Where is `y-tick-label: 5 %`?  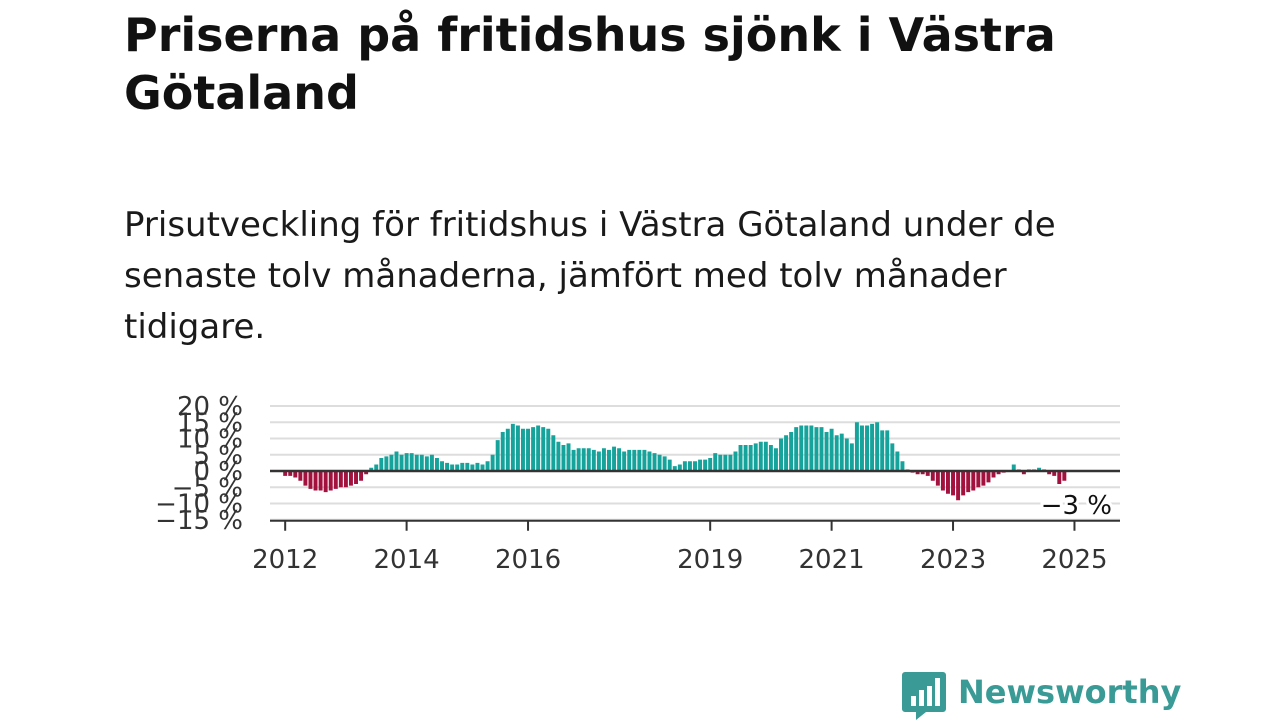 y-tick-label: 5 % is located at coordinates (218, 456).